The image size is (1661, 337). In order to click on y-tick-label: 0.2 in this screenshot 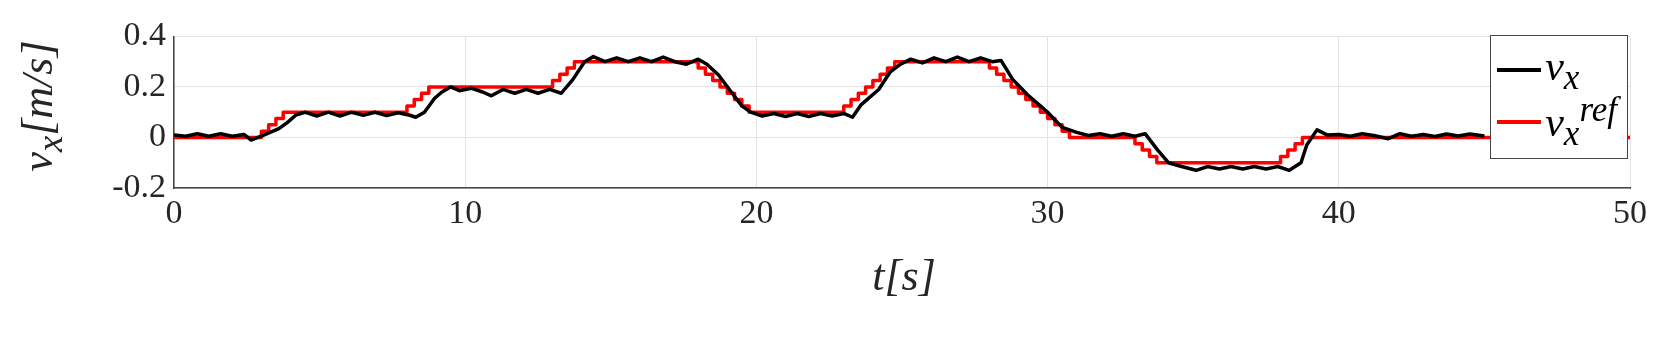, I will do `click(144, 84)`.